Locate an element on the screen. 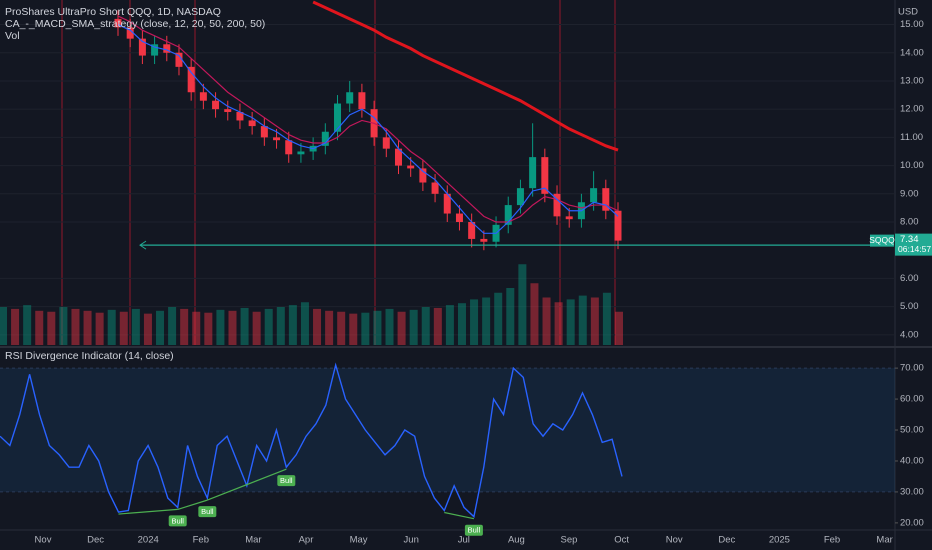  chart-title: ProShares UltraPro Short QQQ, 1D, NASDAQ is located at coordinates (113, 12).